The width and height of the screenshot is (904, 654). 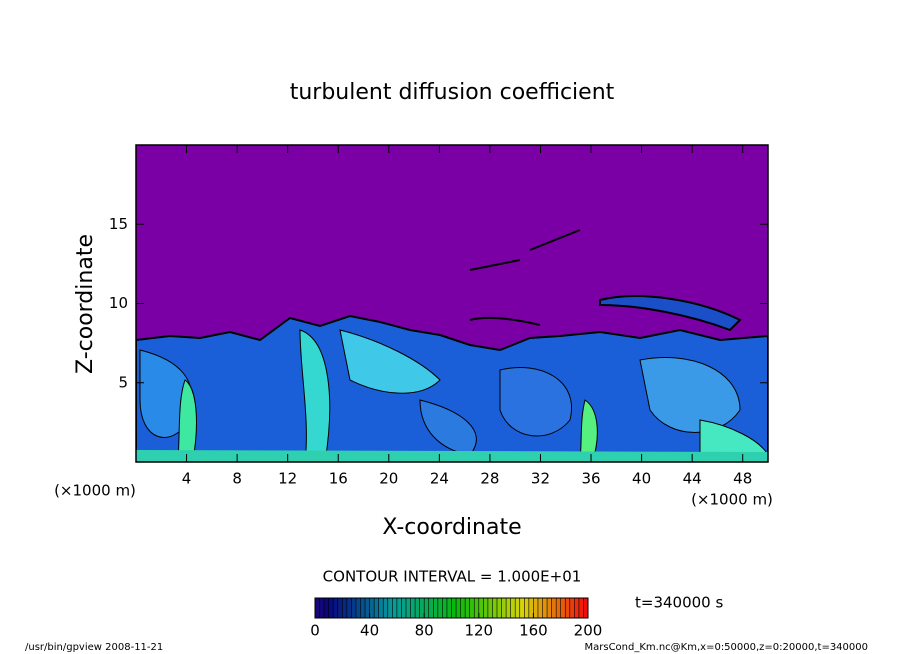 I want to click on footer-left: /usr/bin/gpview 2008-11-21, so click(x=94, y=647).